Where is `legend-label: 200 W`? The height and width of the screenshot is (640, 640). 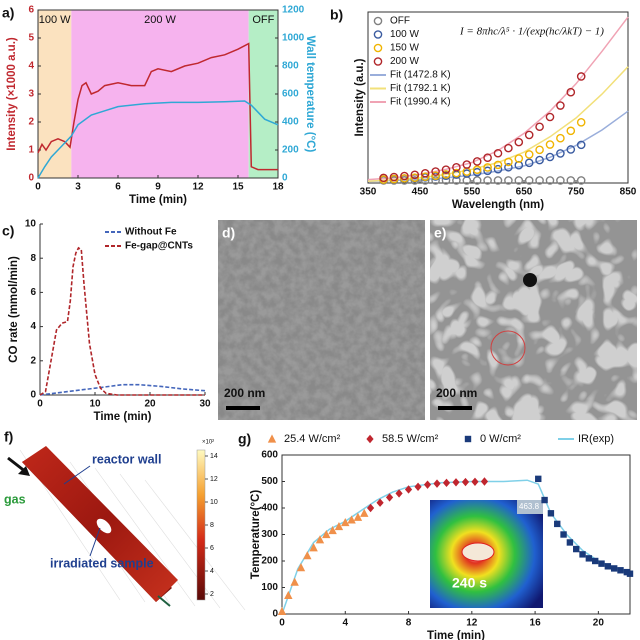
legend-label: 200 W is located at coordinates (404, 61).